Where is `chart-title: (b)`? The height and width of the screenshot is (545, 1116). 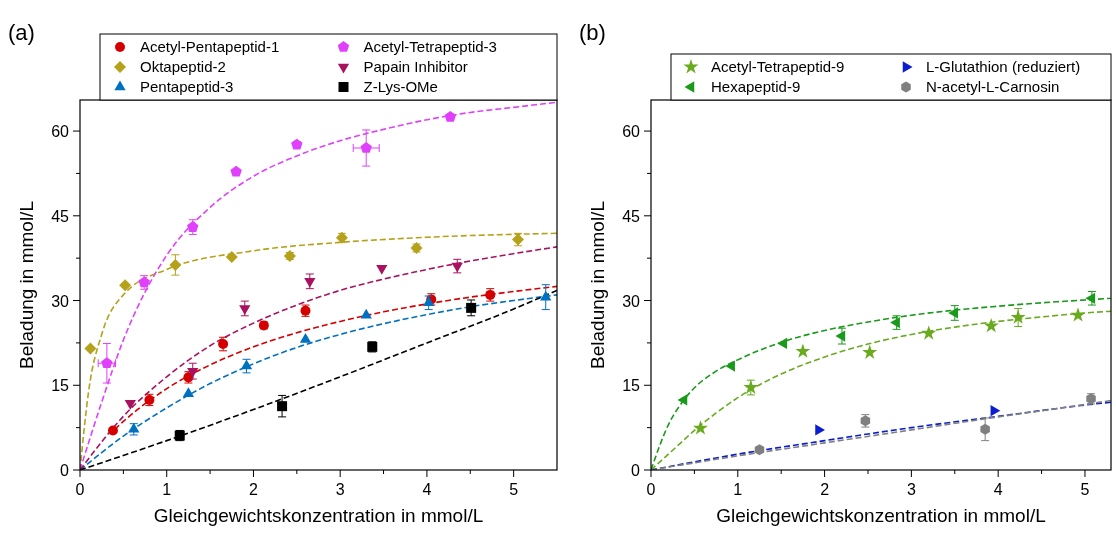 chart-title: (b) is located at coordinates (592, 32).